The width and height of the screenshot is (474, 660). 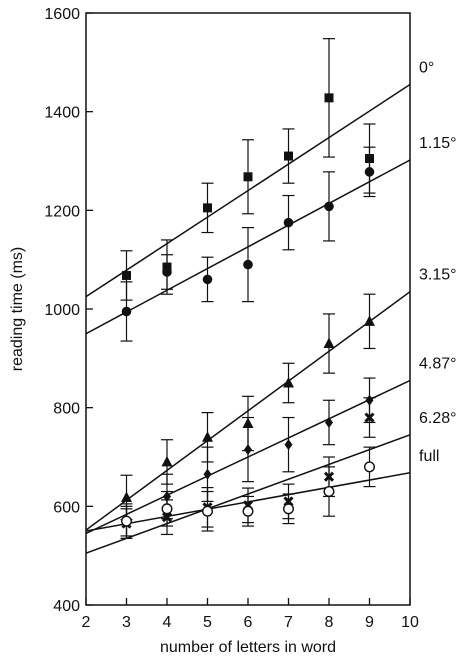 I want to click on series-label: full, so click(x=429, y=456).